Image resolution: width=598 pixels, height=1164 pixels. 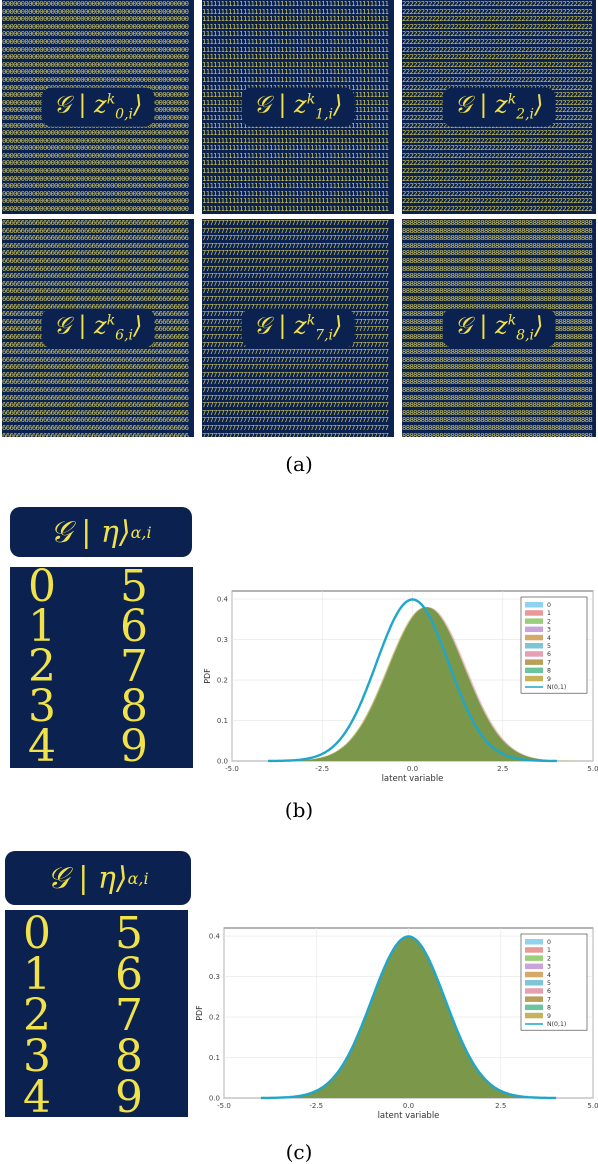 I want to click on panel-b-eta-label: 𝒢 | η⟩ α,i, so click(x=101, y=532).